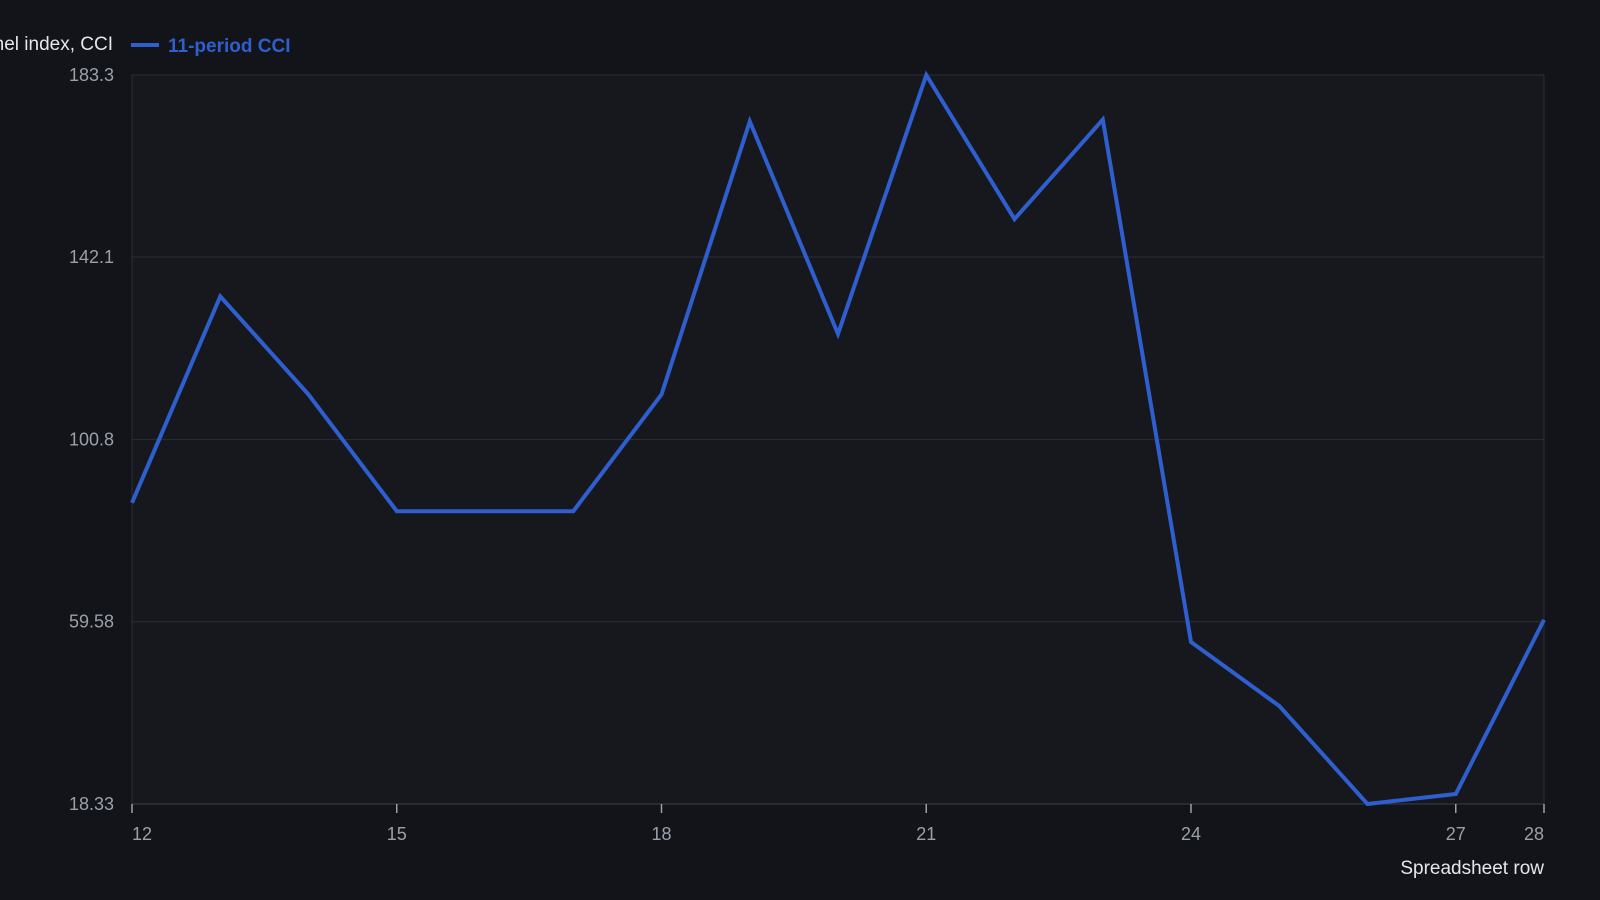 The height and width of the screenshot is (900, 1600). What do you see at coordinates (1472, 868) in the screenshot?
I see `x-axis-title: Spreadsheet row` at bounding box center [1472, 868].